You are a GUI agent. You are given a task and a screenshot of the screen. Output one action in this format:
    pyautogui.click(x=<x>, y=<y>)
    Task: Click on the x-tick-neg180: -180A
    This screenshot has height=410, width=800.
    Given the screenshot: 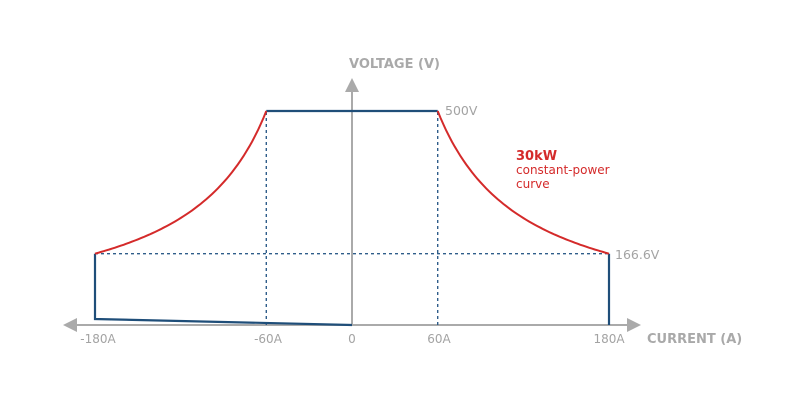 What is the action you would take?
    pyautogui.click(x=98, y=339)
    